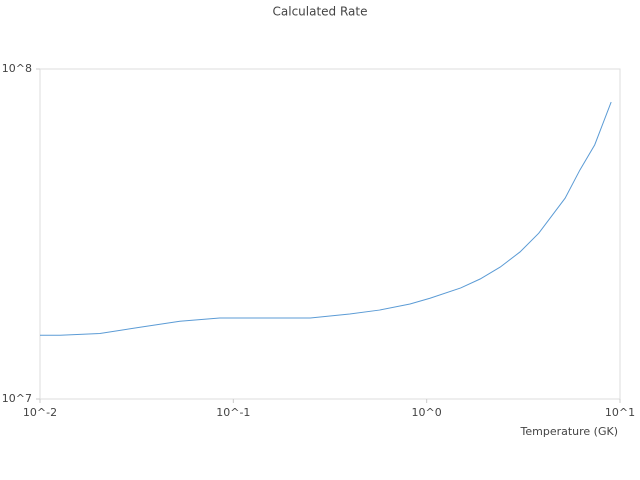 The height and width of the screenshot is (480, 640). What do you see at coordinates (569, 431) in the screenshot?
I see `x-axis-label: Temperature (GK)` at bounding box center [569, 431].